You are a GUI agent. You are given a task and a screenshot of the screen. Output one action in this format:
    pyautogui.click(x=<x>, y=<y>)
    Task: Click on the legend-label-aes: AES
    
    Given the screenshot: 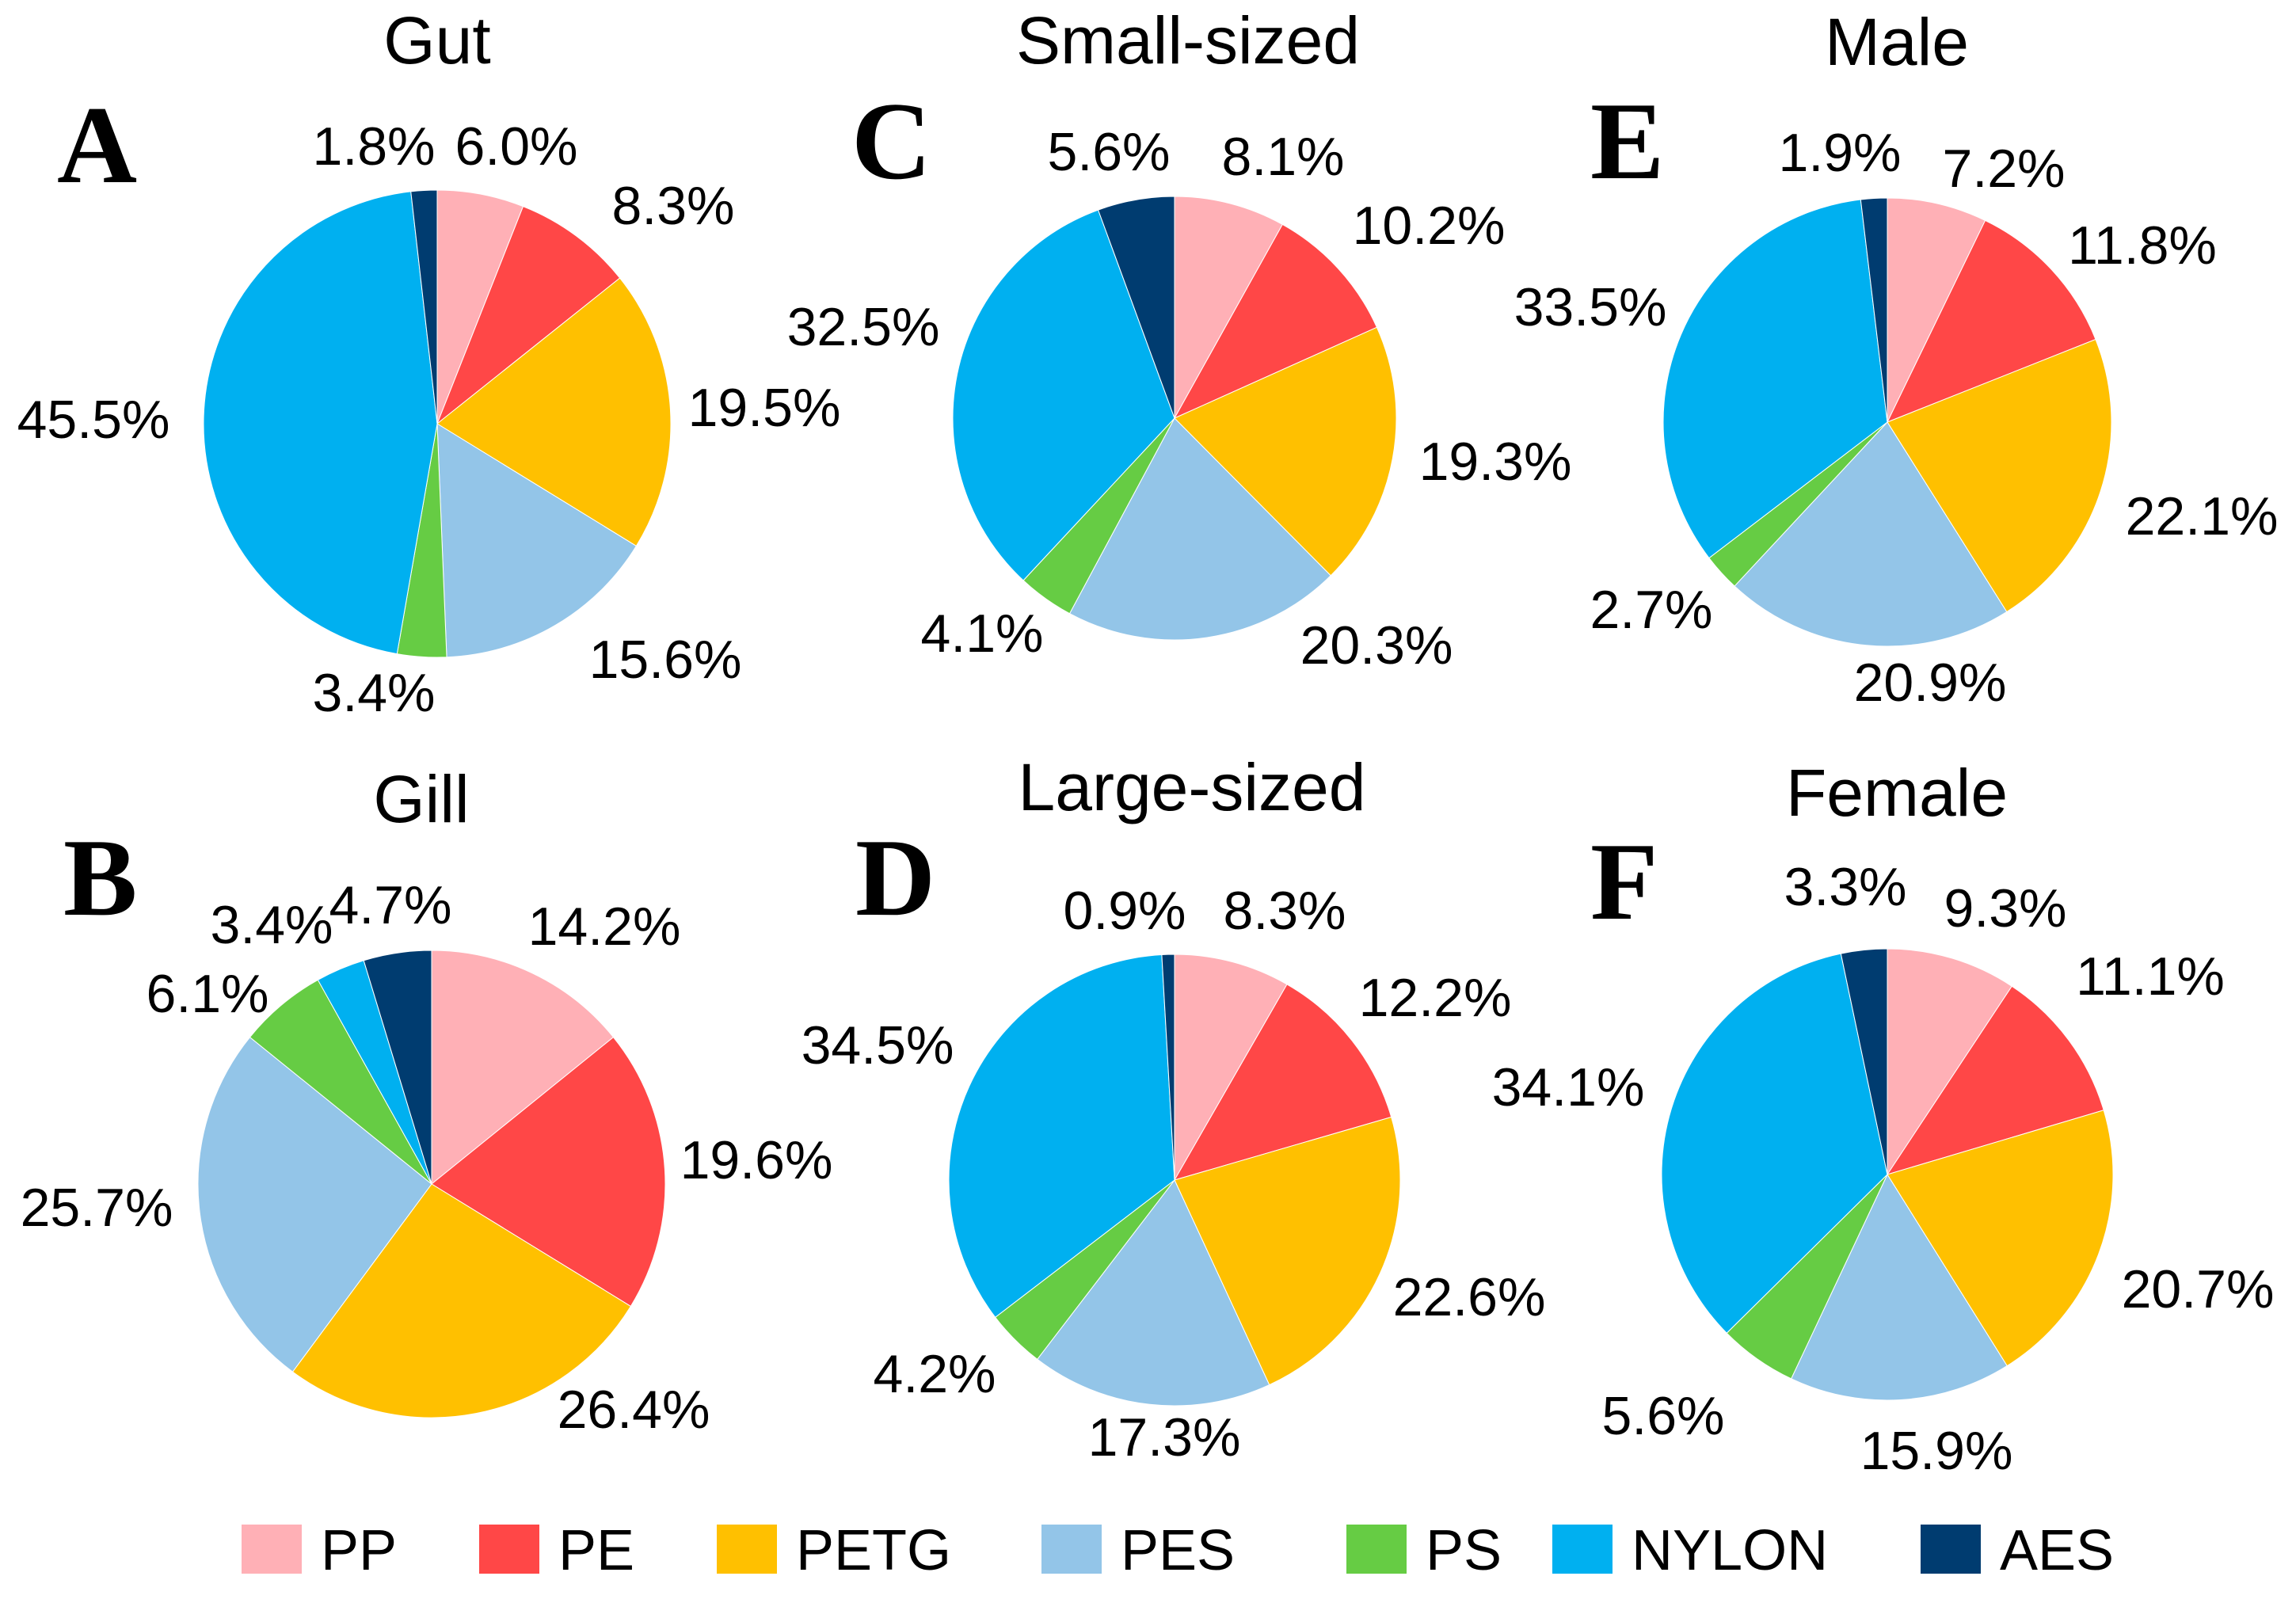 What is the action you would take?
    pyautogui.click(x=2057, y=1550)
    